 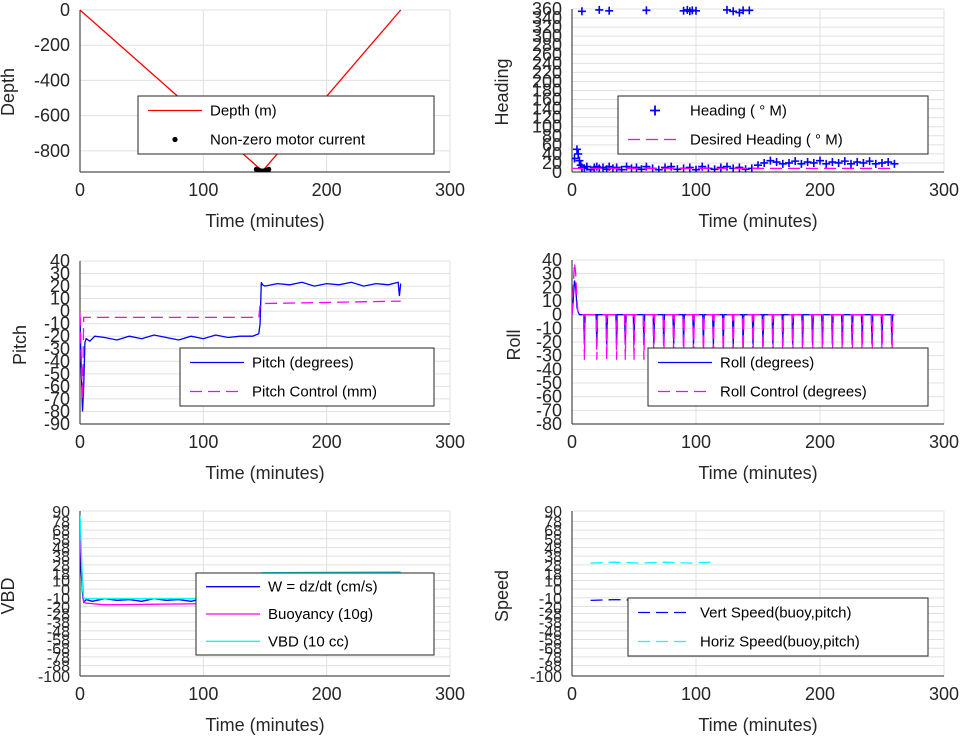 What do you see at coordinates (793, 392) in the screenshot?
I see `legend-label: Roll Control (degrees)` at bounding box center [793, 392].